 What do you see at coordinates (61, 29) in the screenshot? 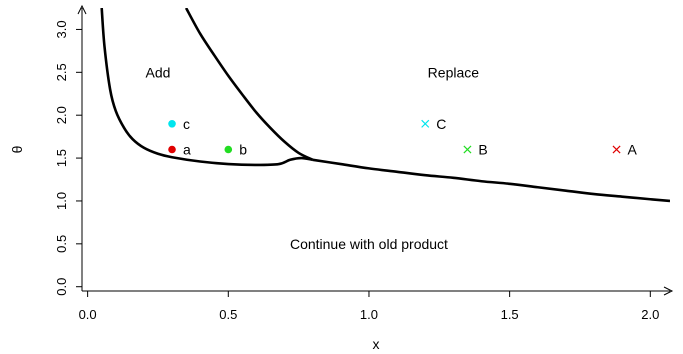
I see `y-tick-label: 3.0` at bounding box center [61, 29].